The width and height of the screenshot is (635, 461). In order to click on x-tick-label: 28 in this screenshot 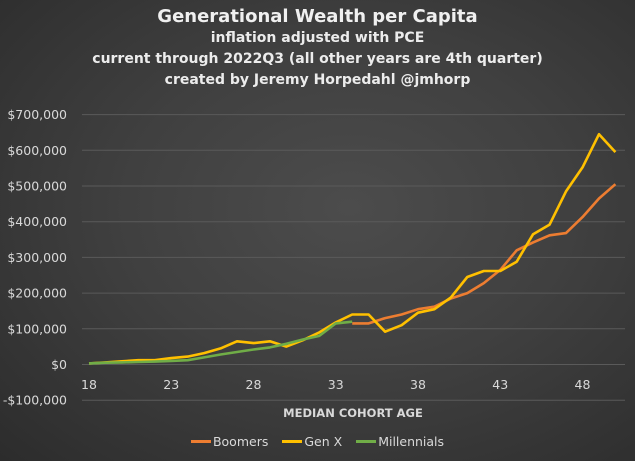, I will do `click(254, 384)`.